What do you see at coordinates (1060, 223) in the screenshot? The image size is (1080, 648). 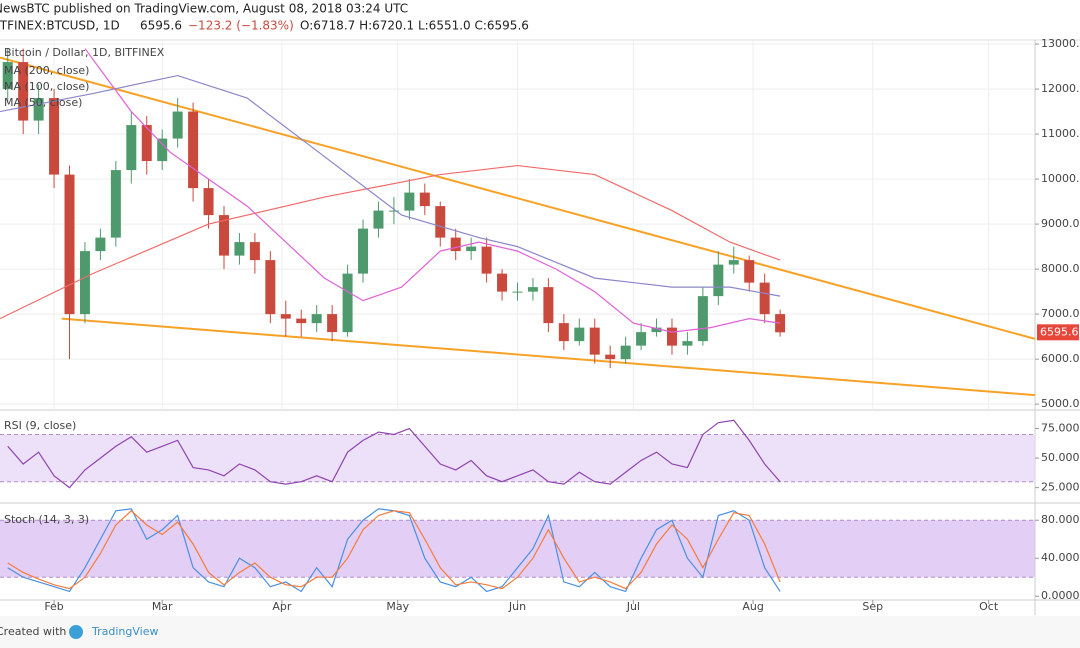 I see `y-tick-label: 9000.0` at bounding box center [1060, 223].